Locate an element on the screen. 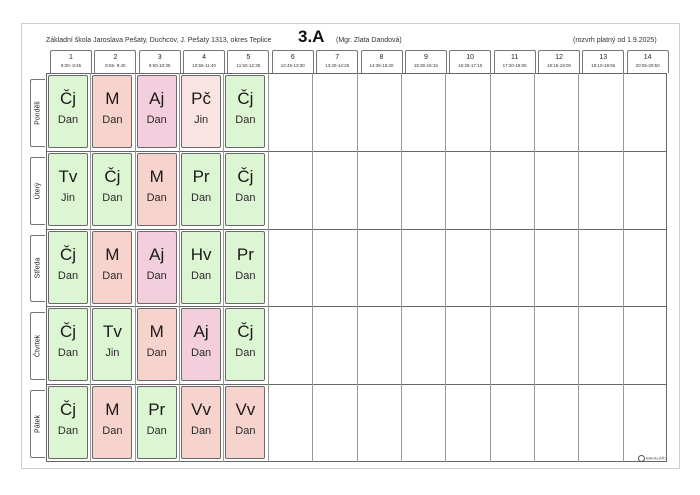 The image size is (700, 495). class-teacher: (Mgr. Zlata Dandová) is located at coordinates (369, 40).